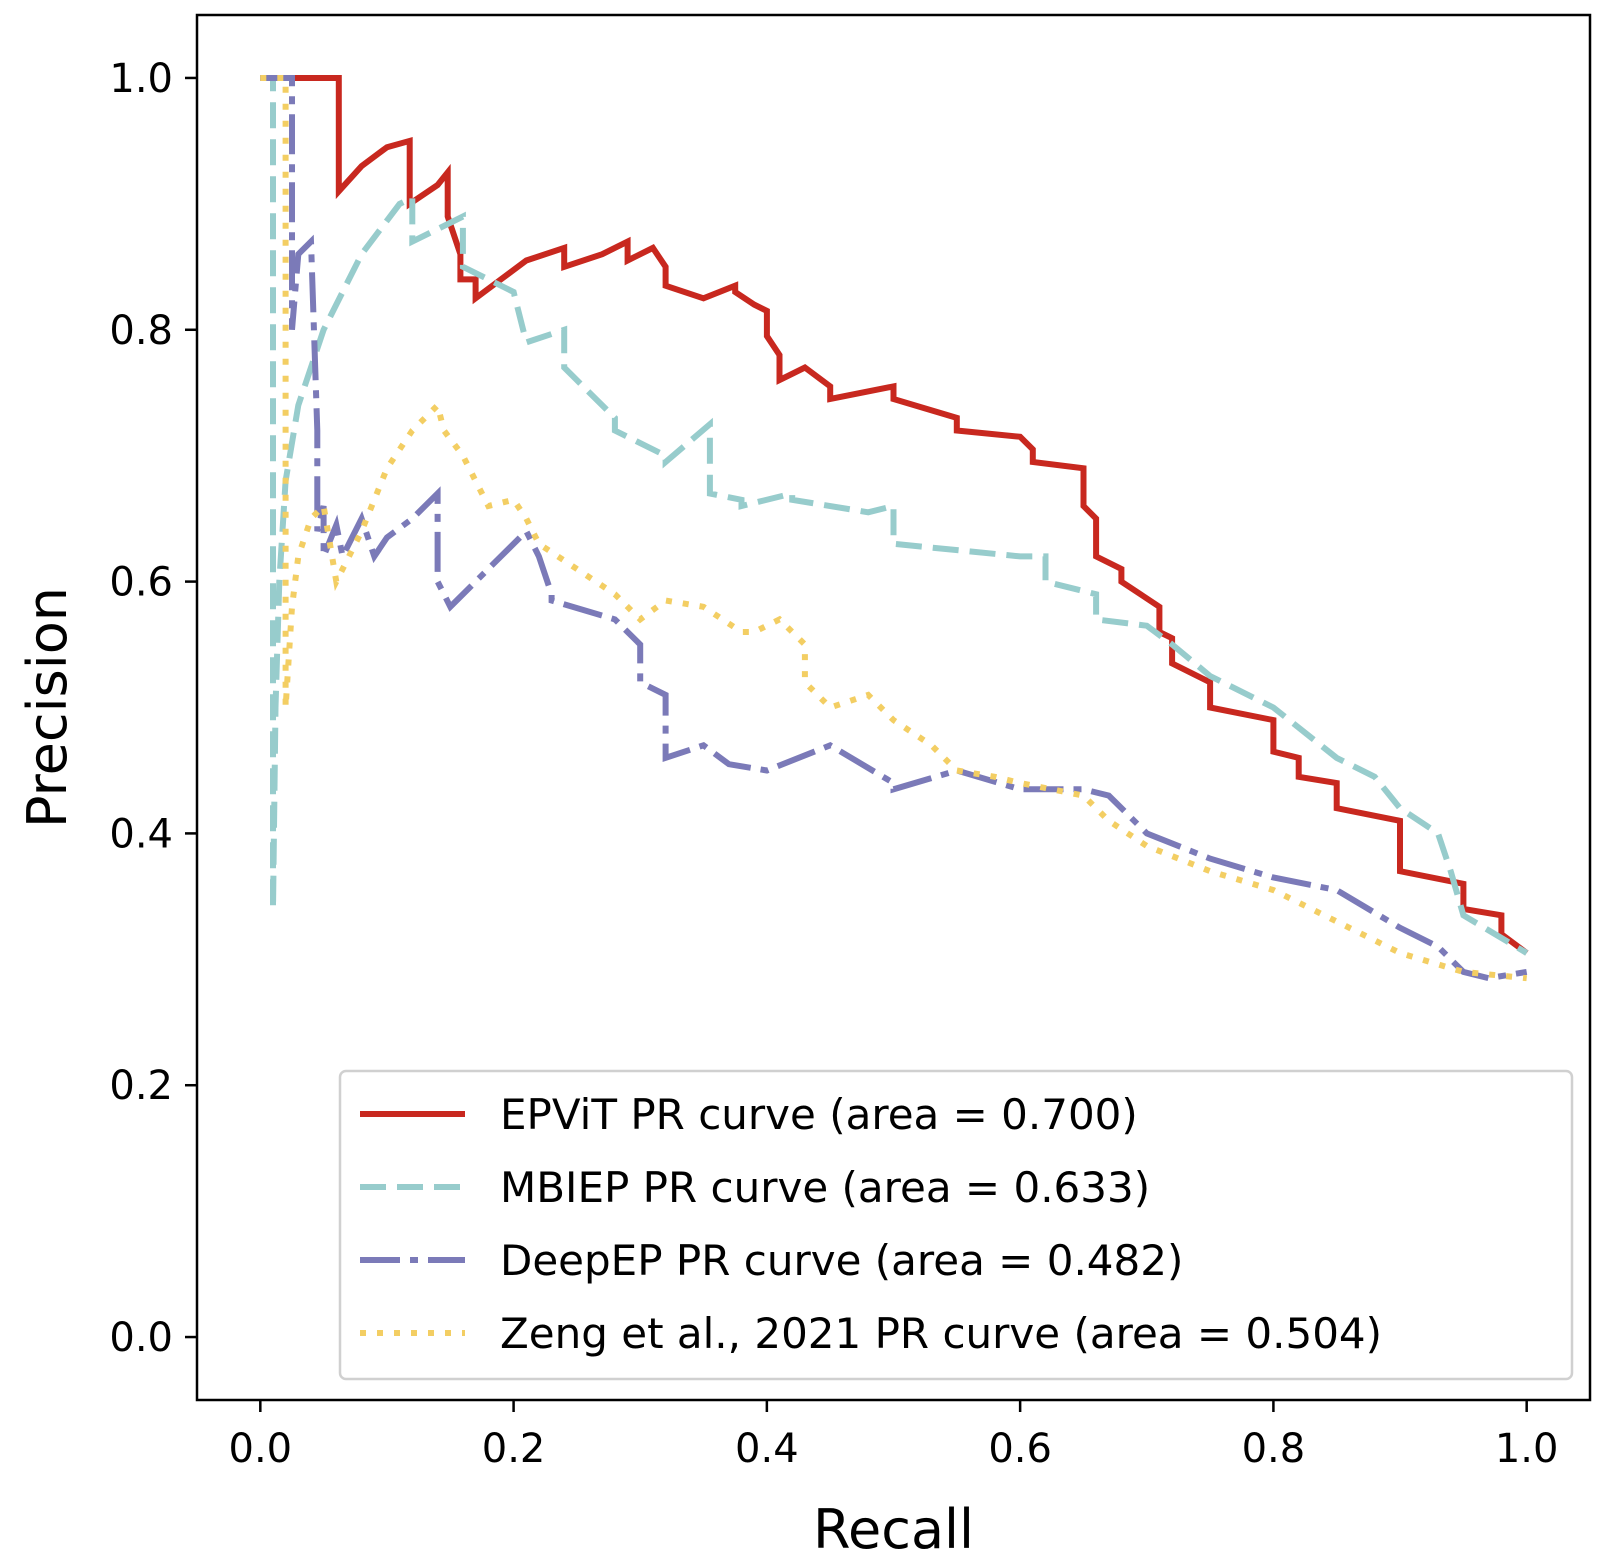  What do you see at coordinates (141, 834) in the screenshot?
I see `y-tick-label: 0.4` at bounding box center [141, 834].